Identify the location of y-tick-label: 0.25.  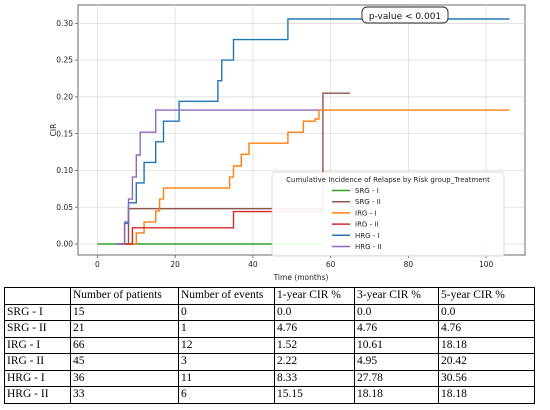
(64, 60).